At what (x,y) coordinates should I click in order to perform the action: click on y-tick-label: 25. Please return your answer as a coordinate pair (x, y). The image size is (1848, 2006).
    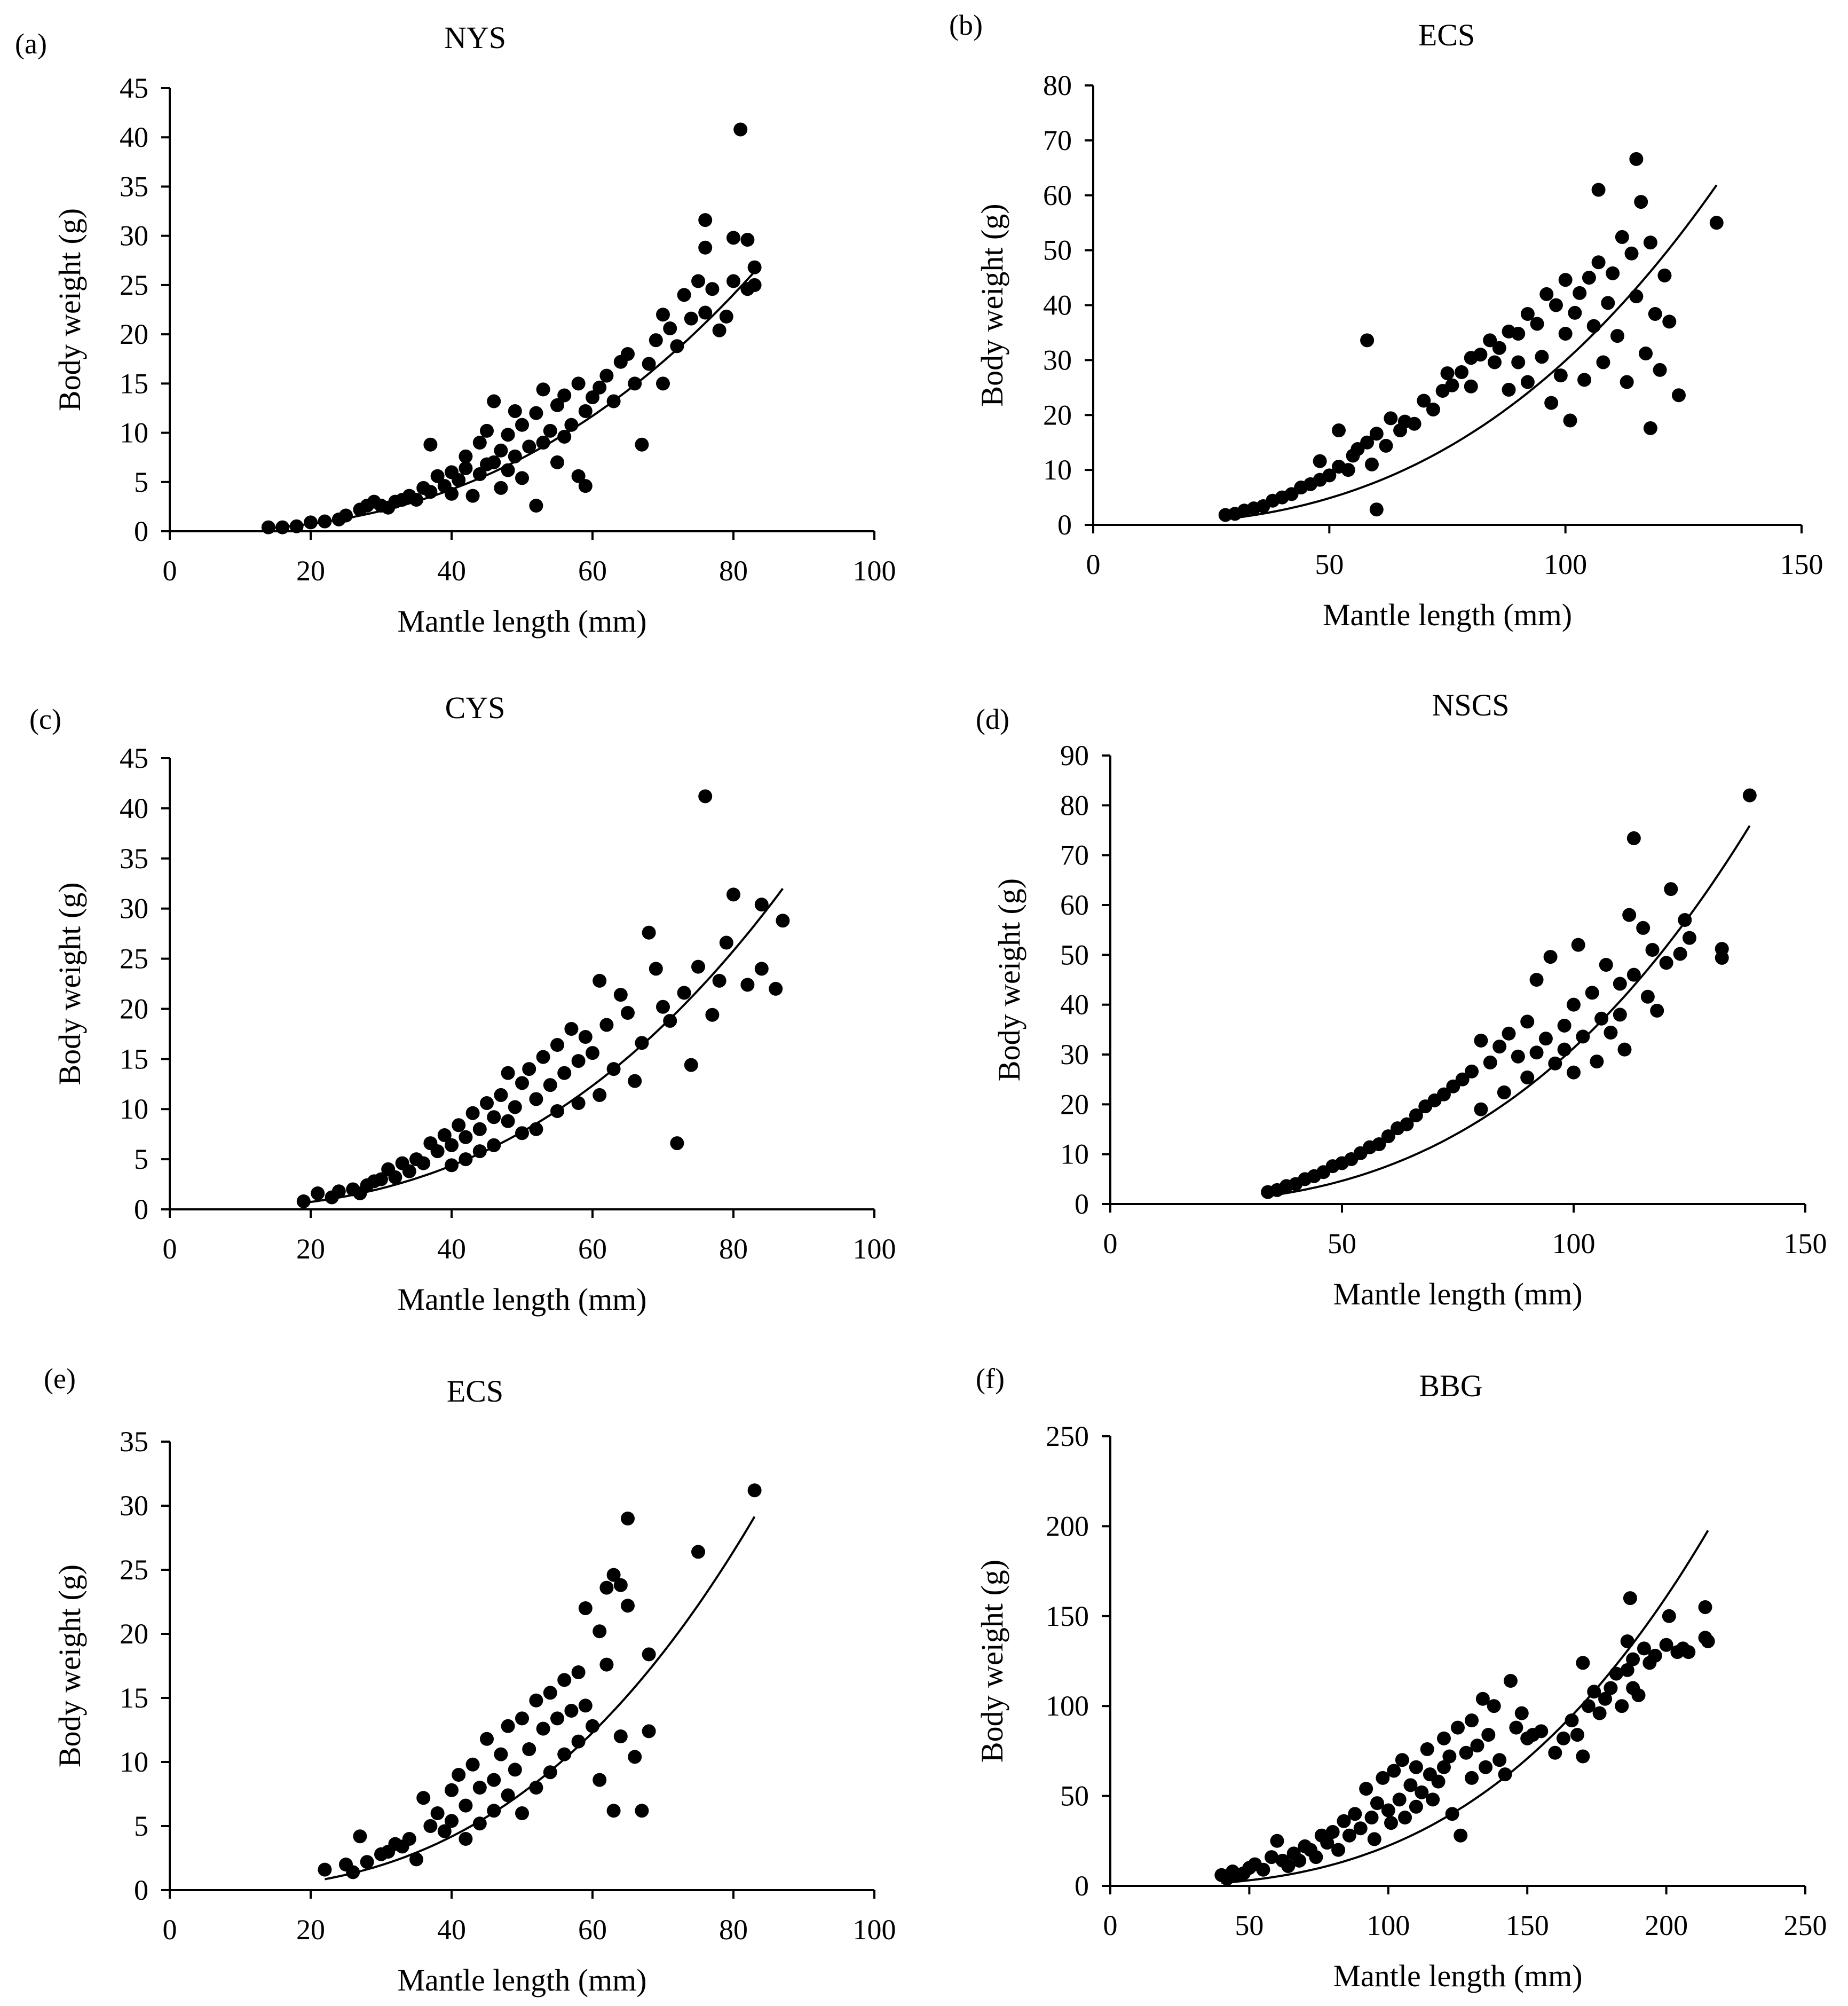
    Looking at the image, I should click on (134, 1570).